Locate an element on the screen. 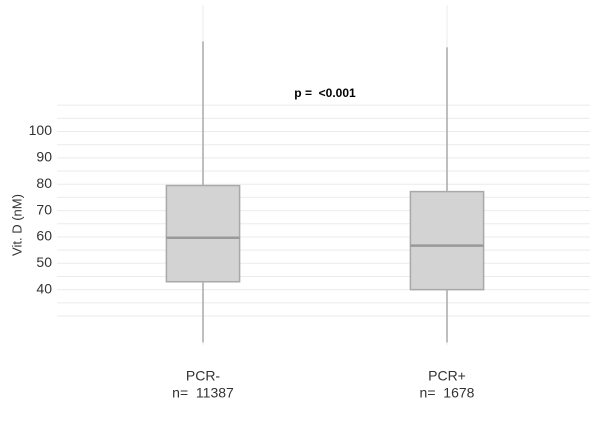 This screenshot has width=600, height=428. y-tick-label: 100 is located at coordinates (41, 130).